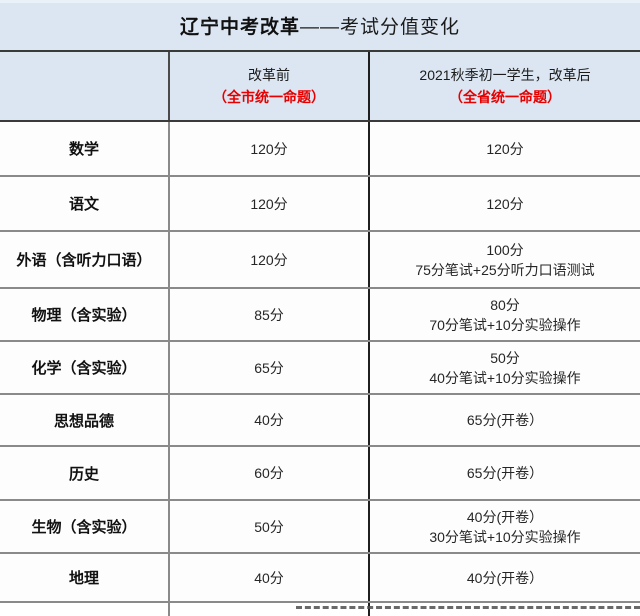  I want to click on before-score-cell: 50分, so click(268, 526).